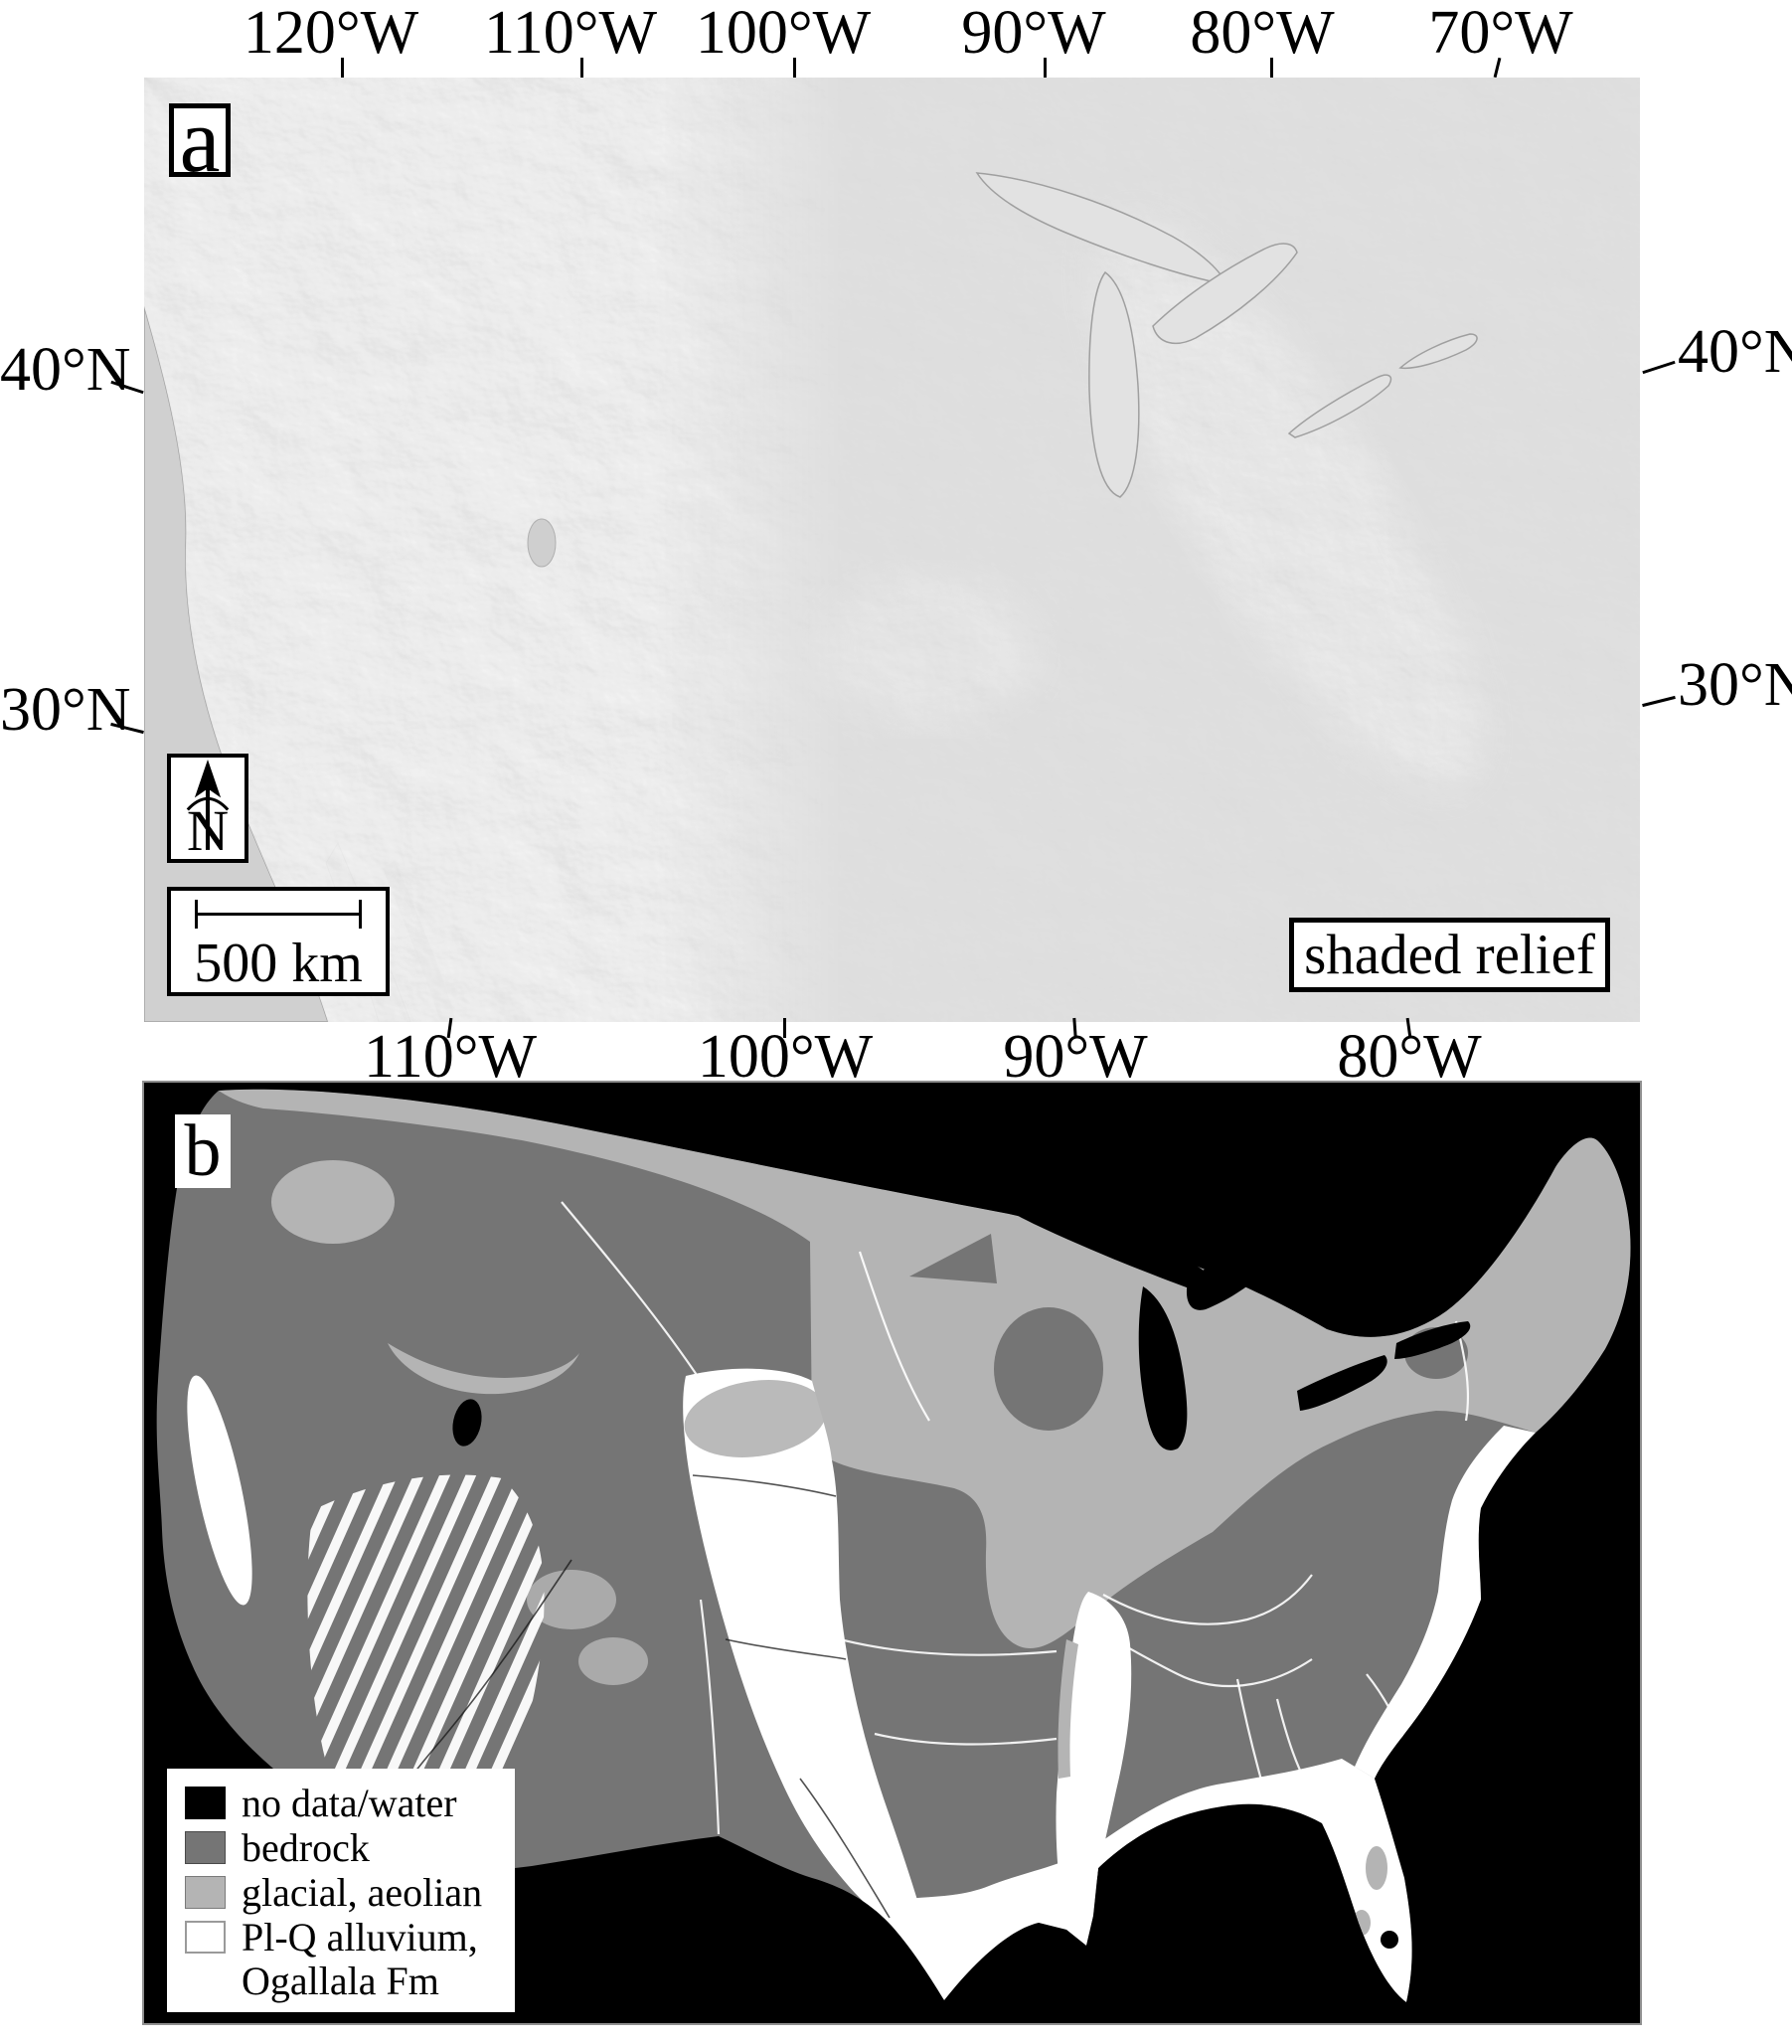  I want to click on lake-okeechobee, so click(1389, 1940).